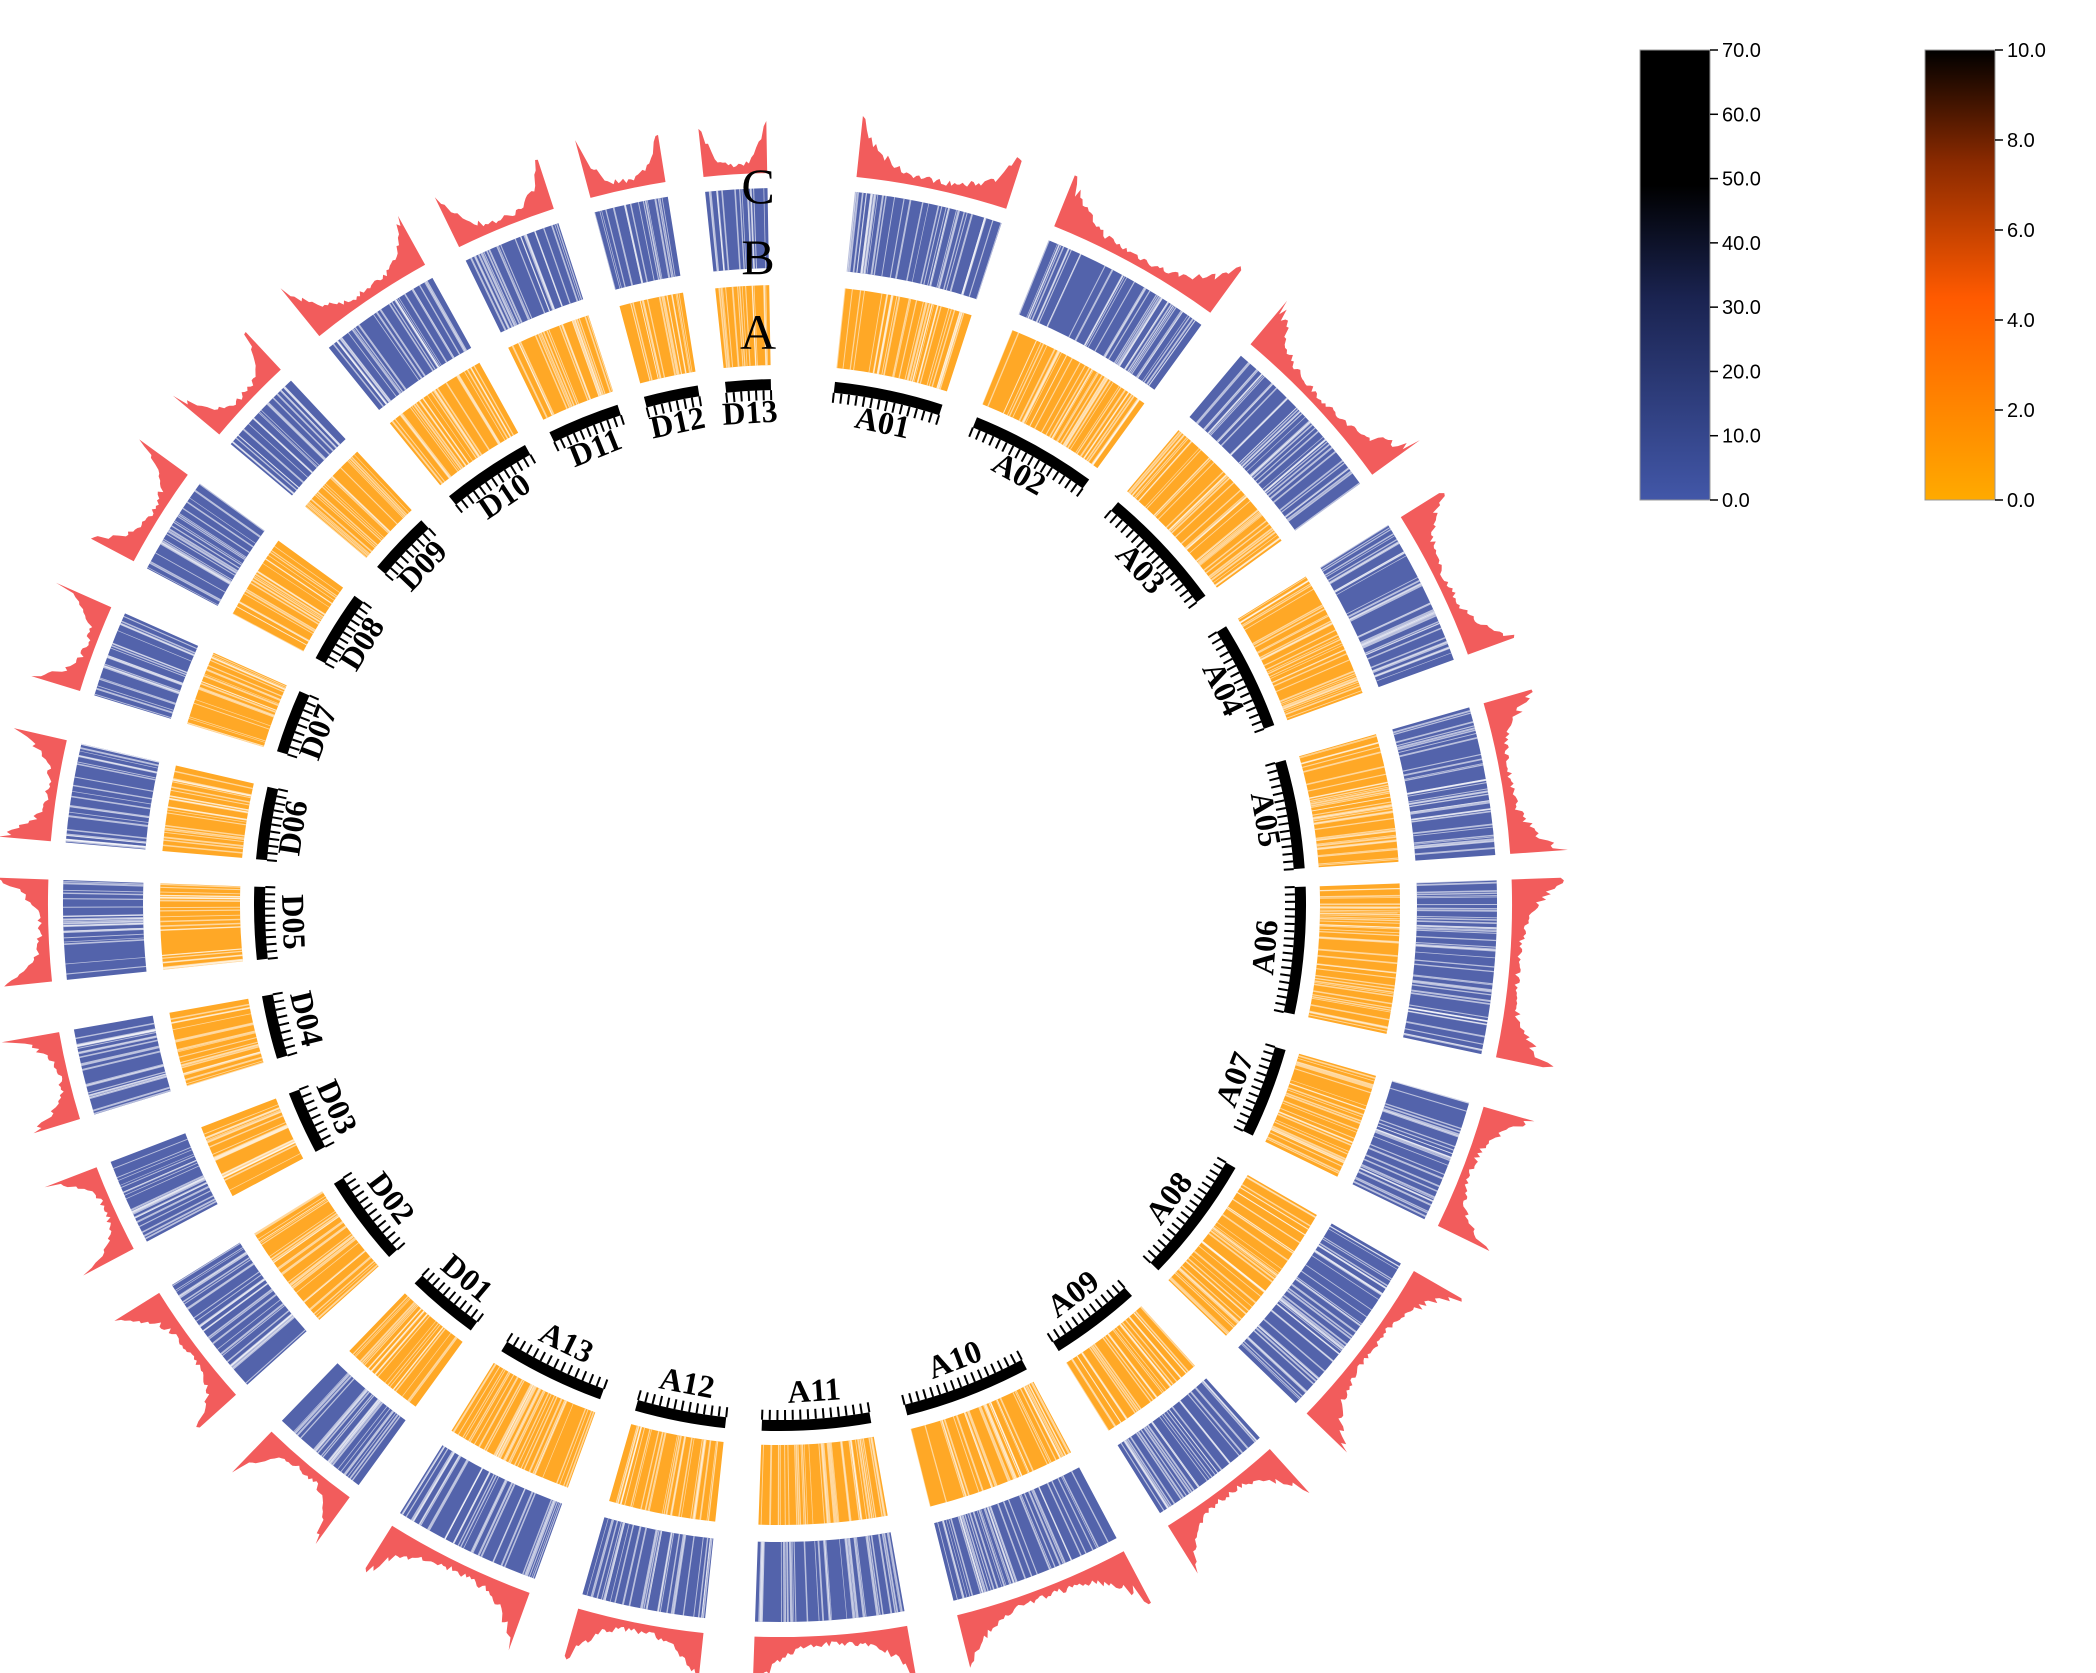  What do you see at coordinates (830, 1577) in the screenshot?
I see `track-b-a11` at bounding box center [830, 1577].